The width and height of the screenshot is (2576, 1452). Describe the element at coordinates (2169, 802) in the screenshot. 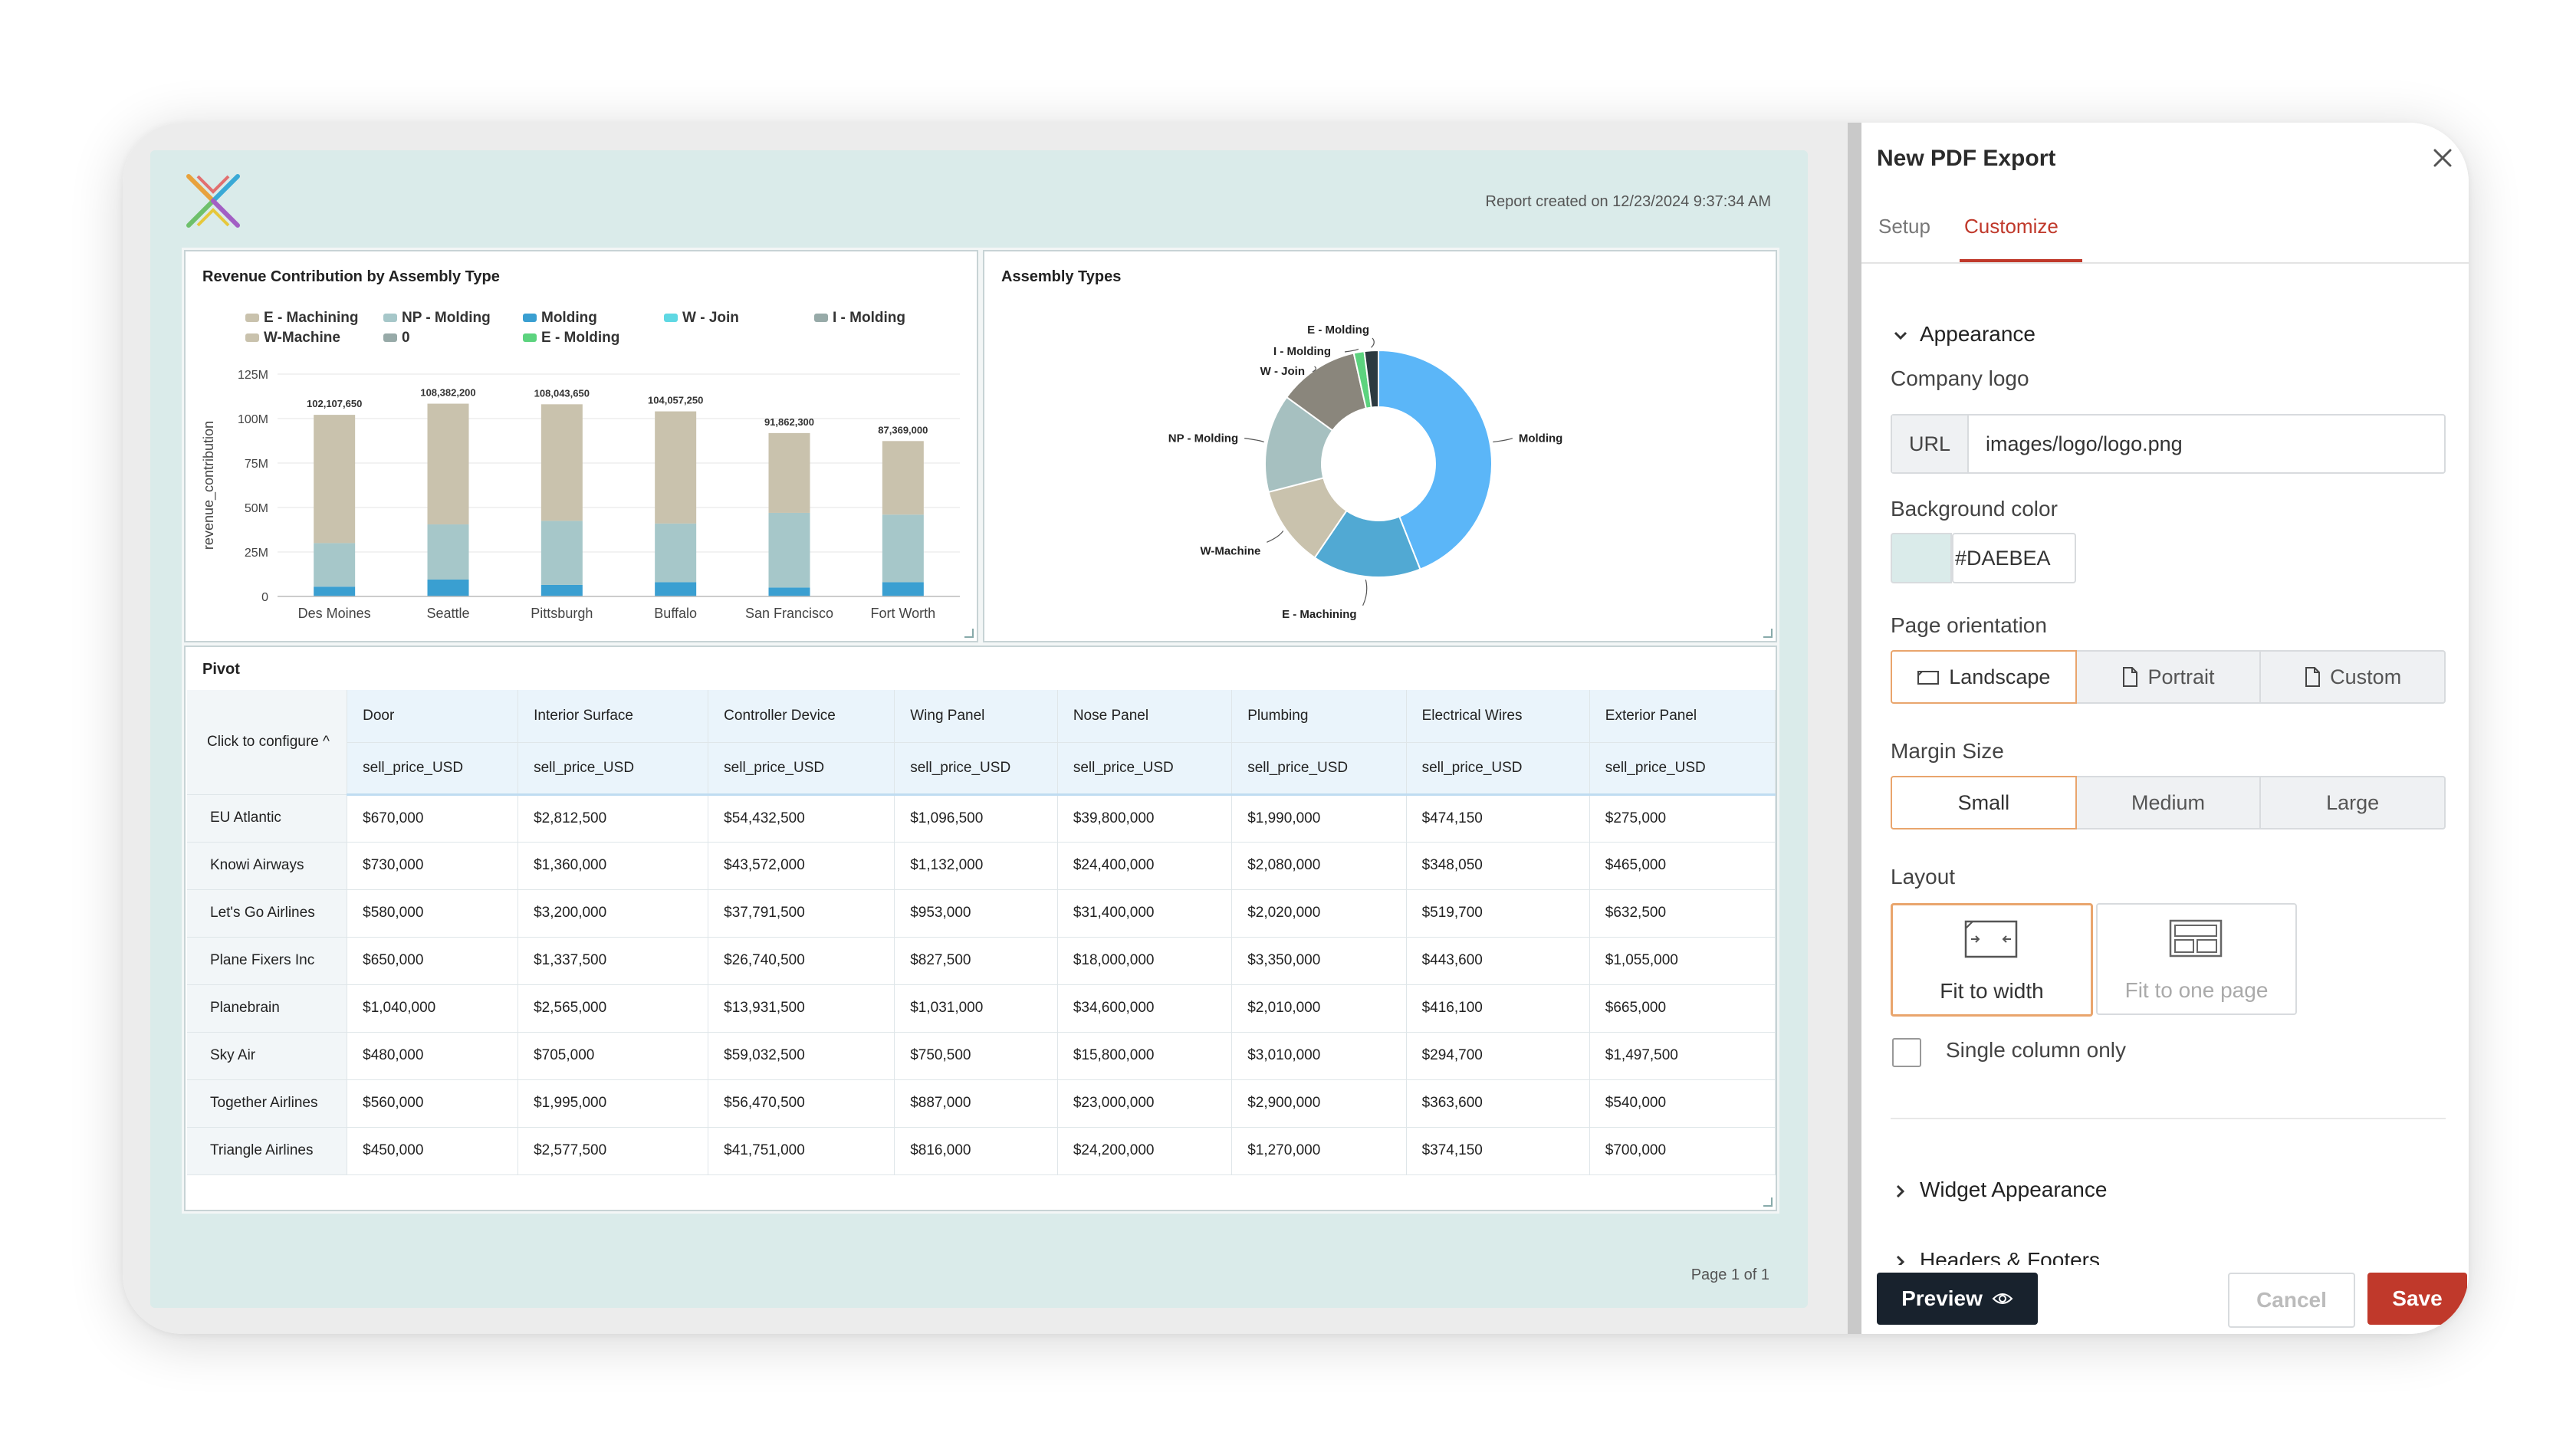

I see `margin-medium-button: Medium` at that location.